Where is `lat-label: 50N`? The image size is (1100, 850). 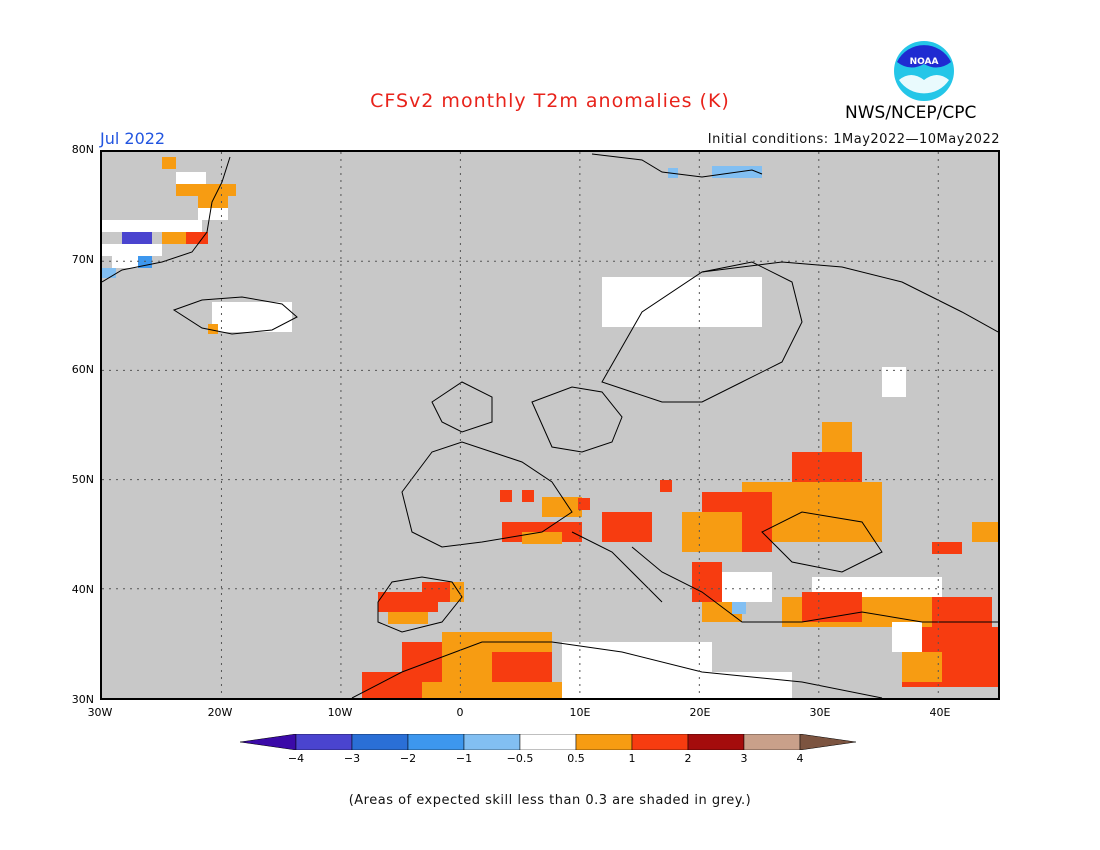 lat-label: 50N is located at coordinates (82, 479).